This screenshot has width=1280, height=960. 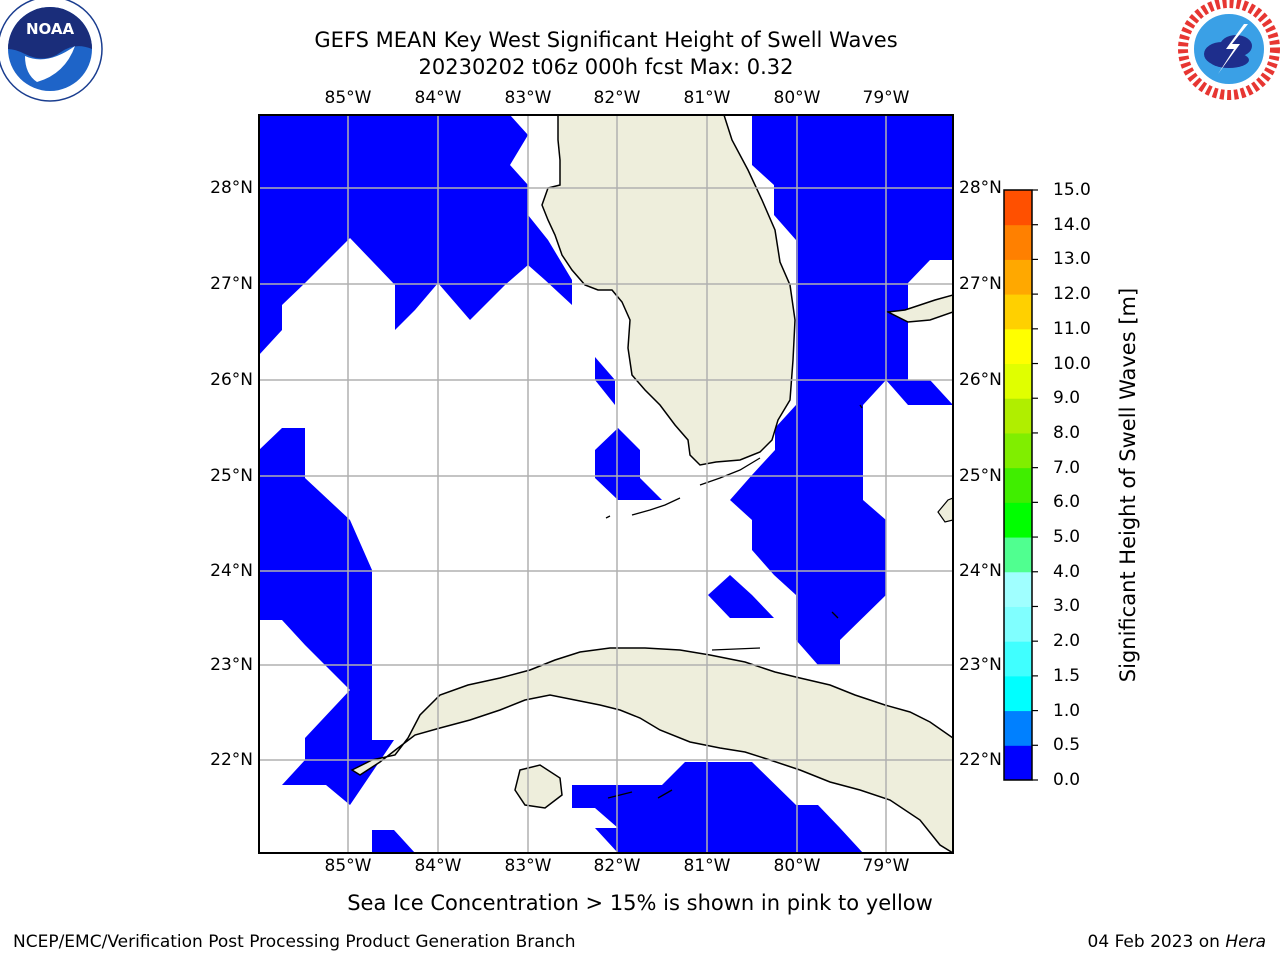 What do you see at coordinates (50, 29) in the screenshot?
I see `noaa-logo-text: NOAA` at bounding box center [50, 29].